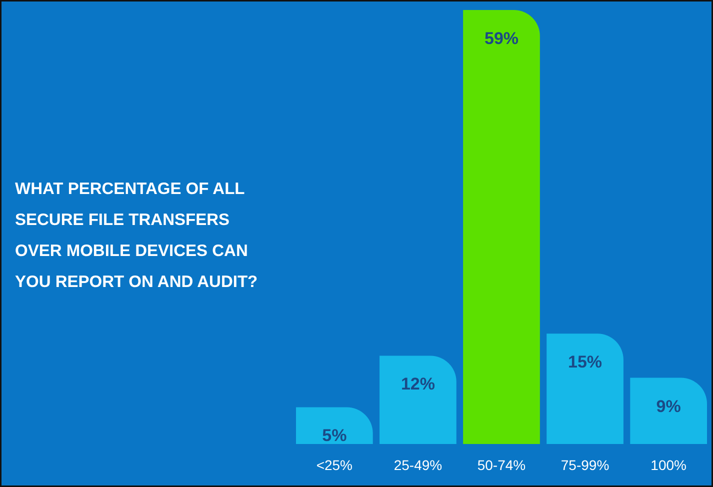  Describe the element at coordinates (334, 465) in the screenshot. I see `x-tick-label: <25%` at that location.